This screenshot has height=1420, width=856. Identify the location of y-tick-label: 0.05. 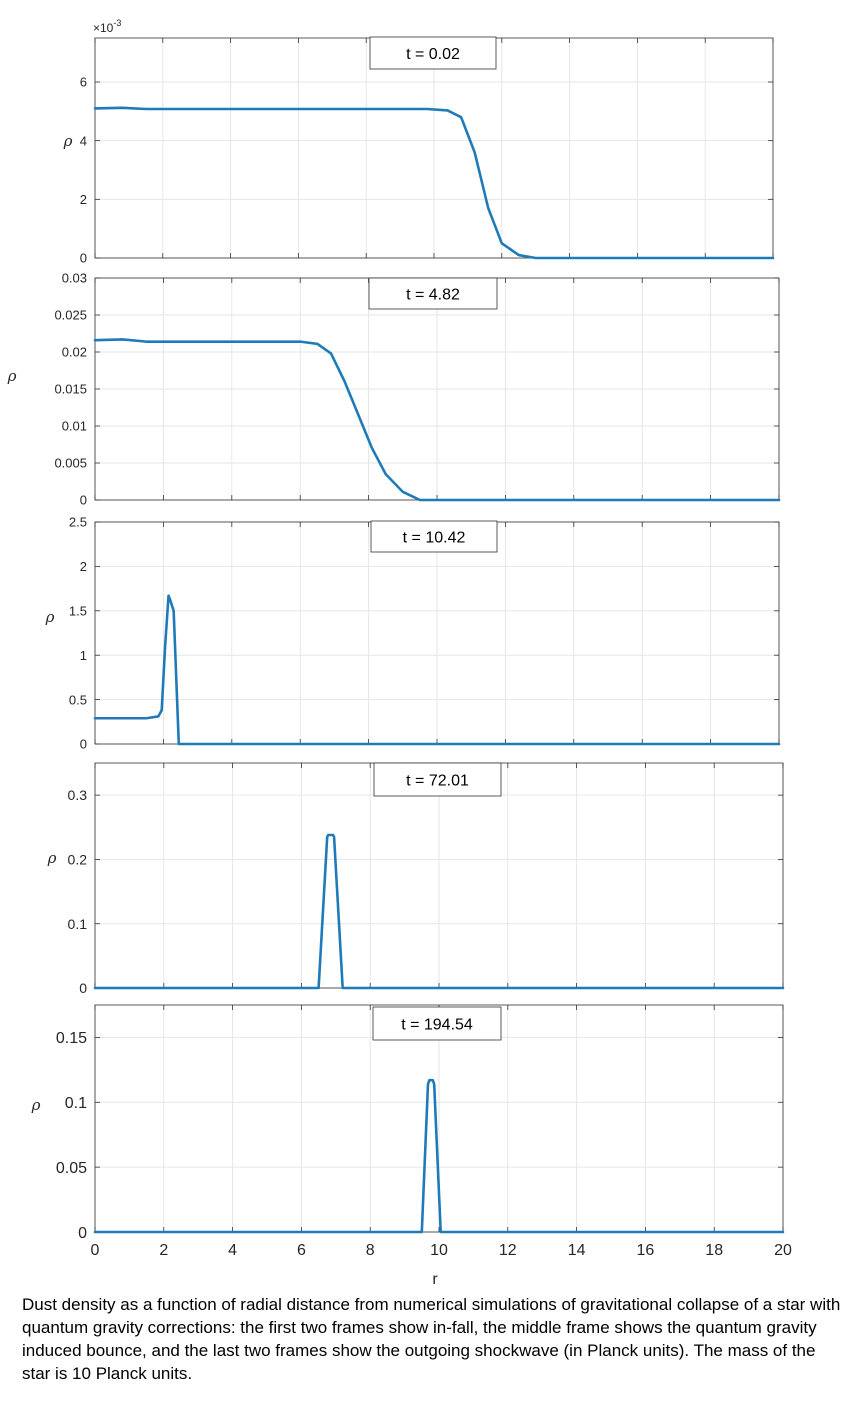
(71, 1168).